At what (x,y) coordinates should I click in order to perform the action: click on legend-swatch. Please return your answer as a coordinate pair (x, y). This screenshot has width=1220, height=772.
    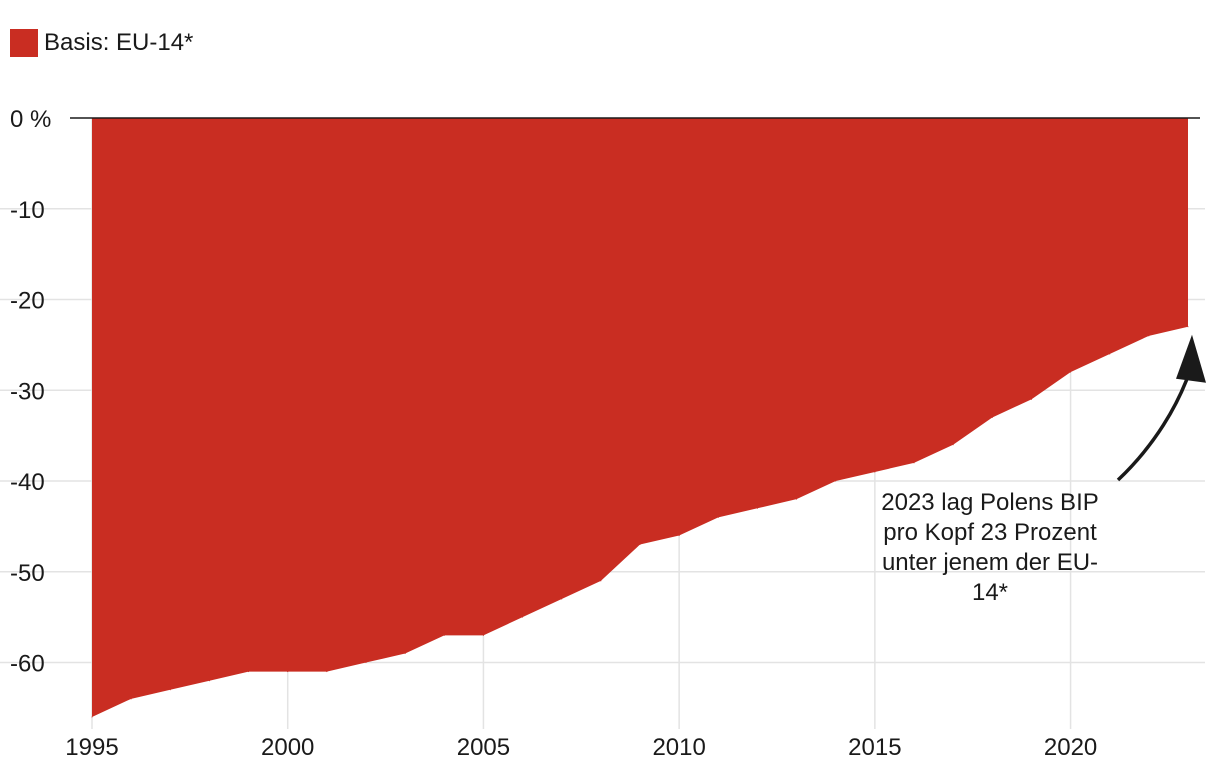
    Looking at the image, I should click on (24, 43).